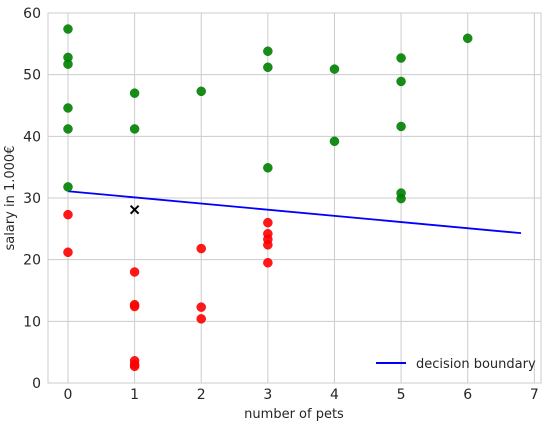  I want to click on x-tick-label: 0, so click(68, 395).